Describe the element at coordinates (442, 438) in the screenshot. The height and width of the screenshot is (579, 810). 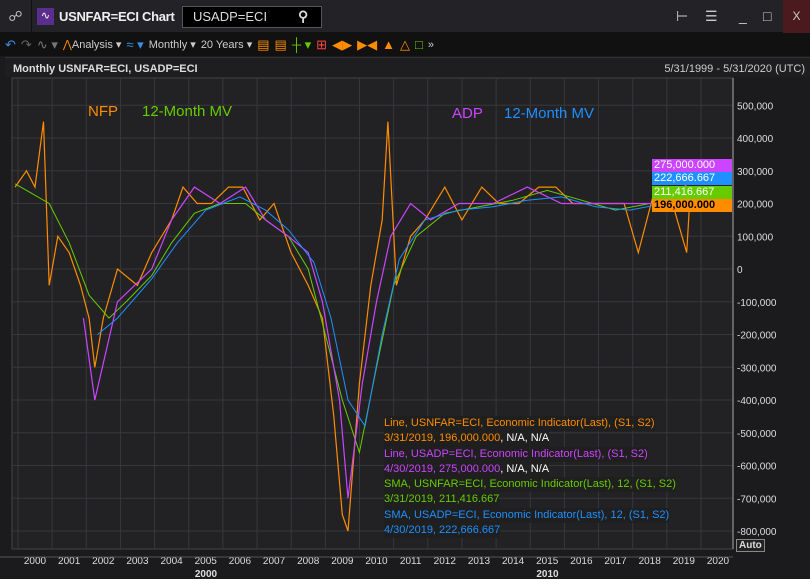
I see `tooltip-text: 3/31/2019, 196,000.000` at that location.